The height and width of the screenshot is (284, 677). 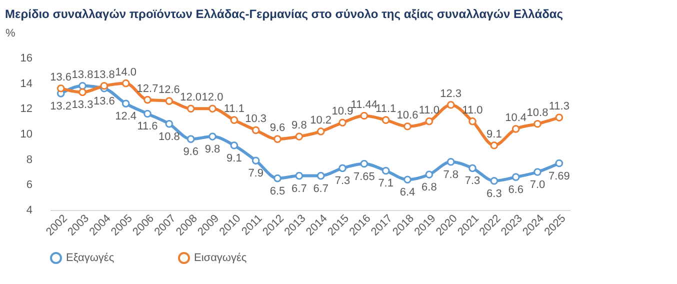 I want to click on data-label: 12.6, so click(x=169, y=90).